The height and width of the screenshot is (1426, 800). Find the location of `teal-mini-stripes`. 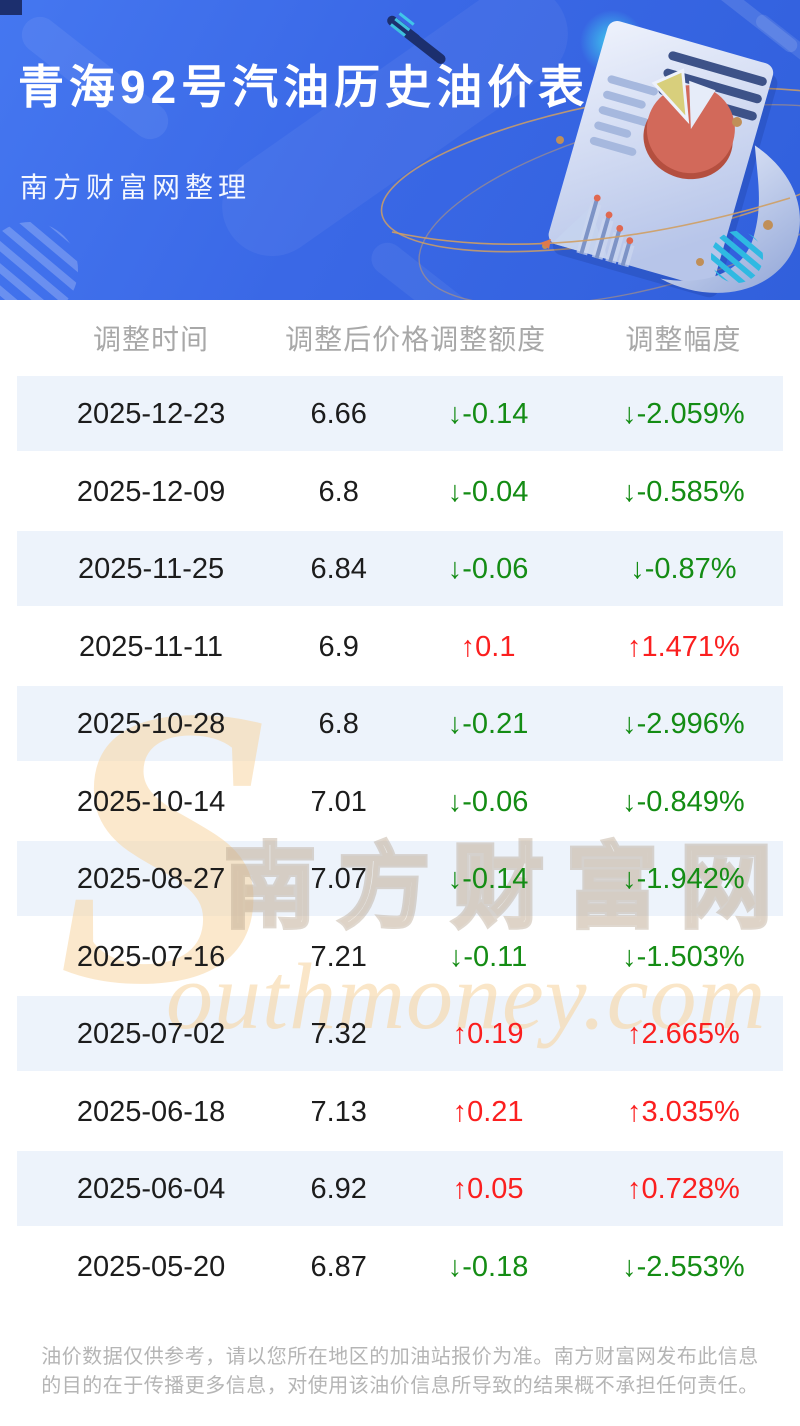

teal-mini-stripes is located at coordinates (402, 24).